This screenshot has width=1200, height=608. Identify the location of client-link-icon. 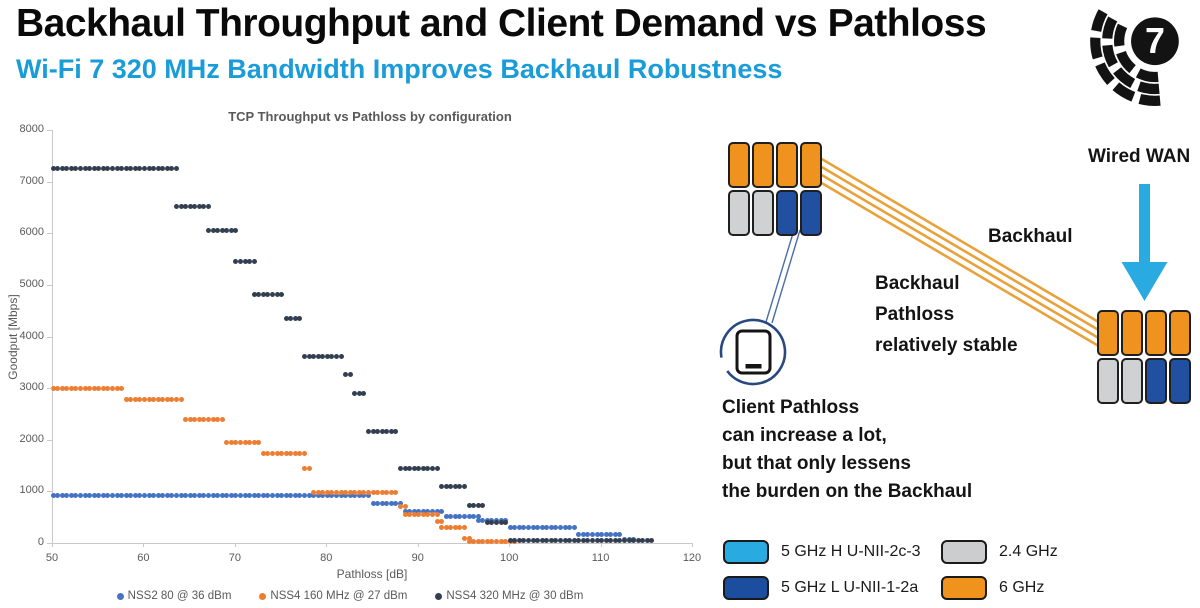
(783, 276).